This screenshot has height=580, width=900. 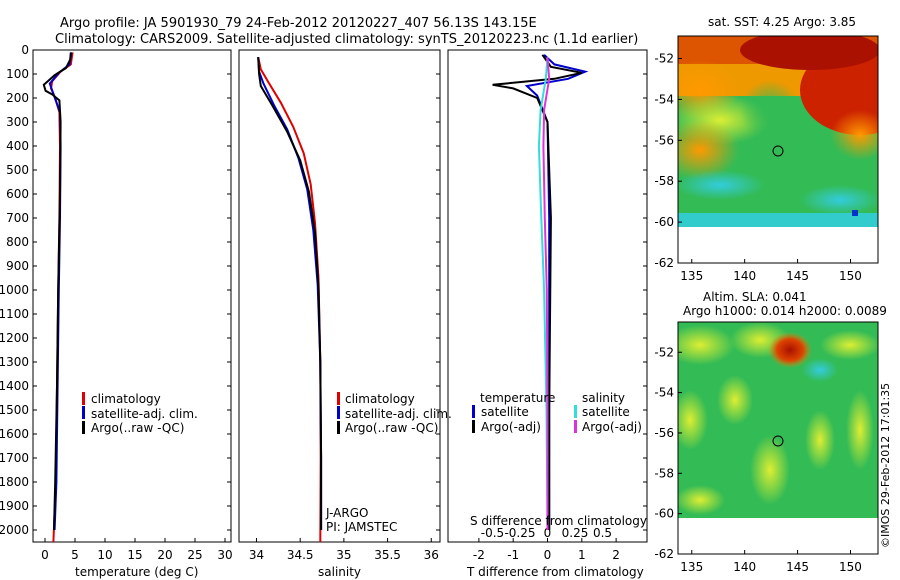 What do you see at coordinates (14, 314) in the screenshot?
I see `depth-tick-label: 1100` at bounding box center [14, 314].